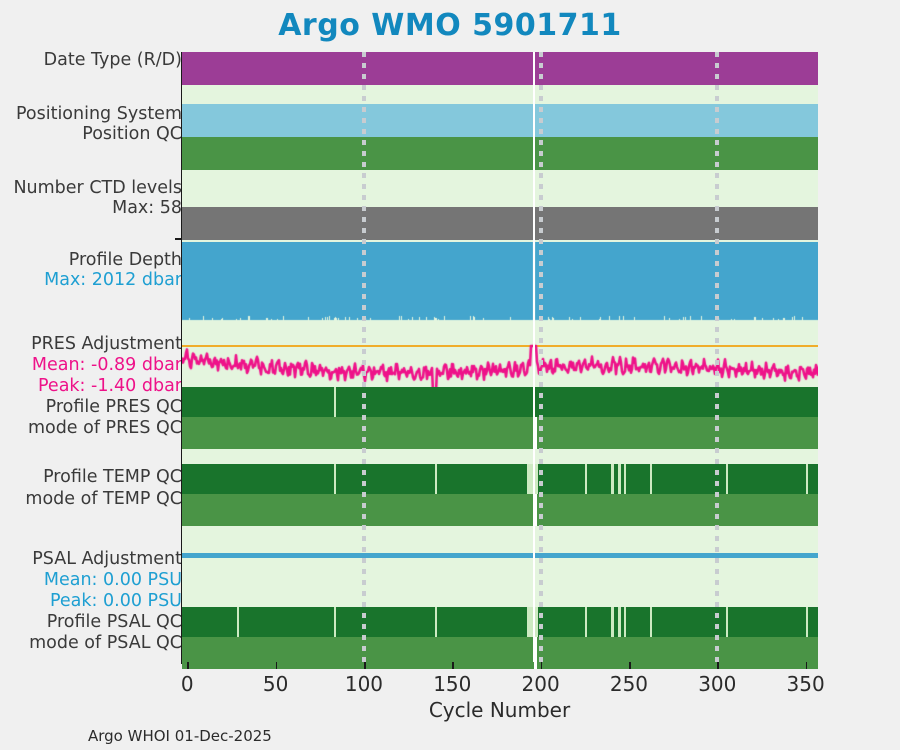 This screenshot has width=900, height=750. Describe the element at coordinates (500, 223) in the screenshot. I see `ctd-levels-band` at that location.